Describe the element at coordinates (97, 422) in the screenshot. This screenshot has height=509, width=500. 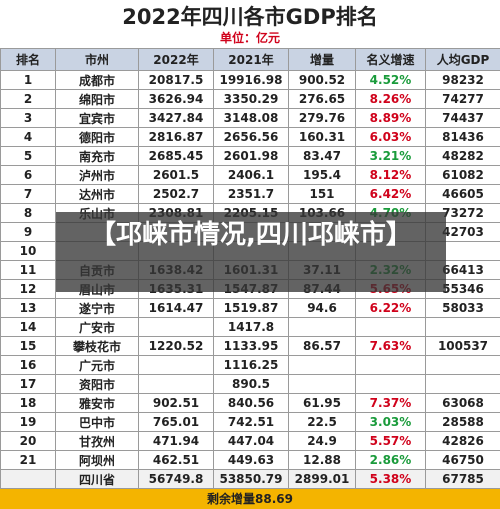
I see `table-cell: 巴中市` at that location.